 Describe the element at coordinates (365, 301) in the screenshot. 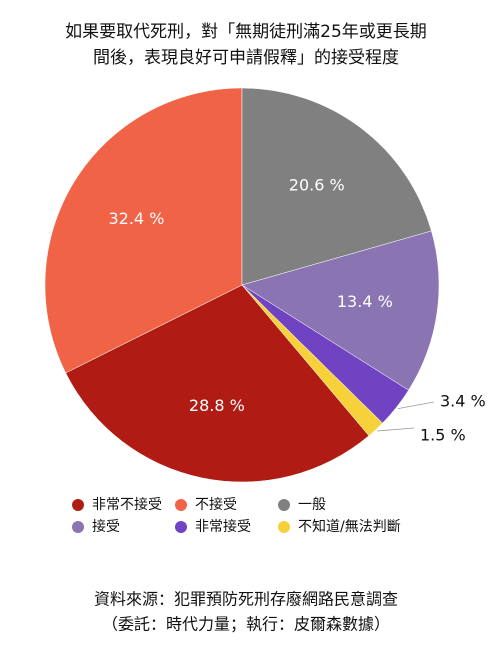

I see `data-label: 13.4 %` at that location.